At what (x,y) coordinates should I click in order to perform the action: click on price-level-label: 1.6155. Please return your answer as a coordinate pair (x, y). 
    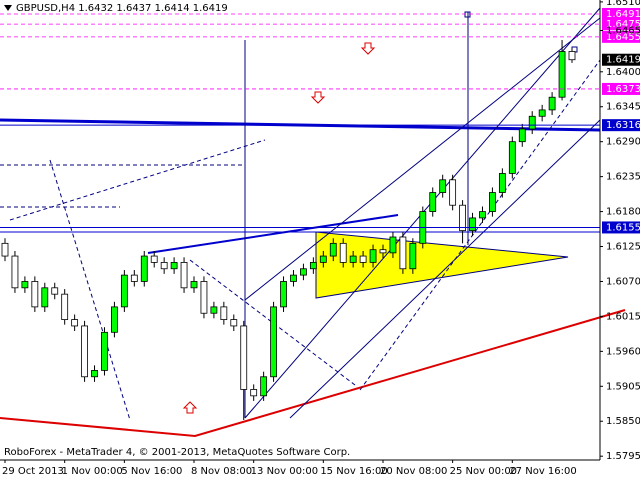
    Looking at the image, I should click on (623, 227).